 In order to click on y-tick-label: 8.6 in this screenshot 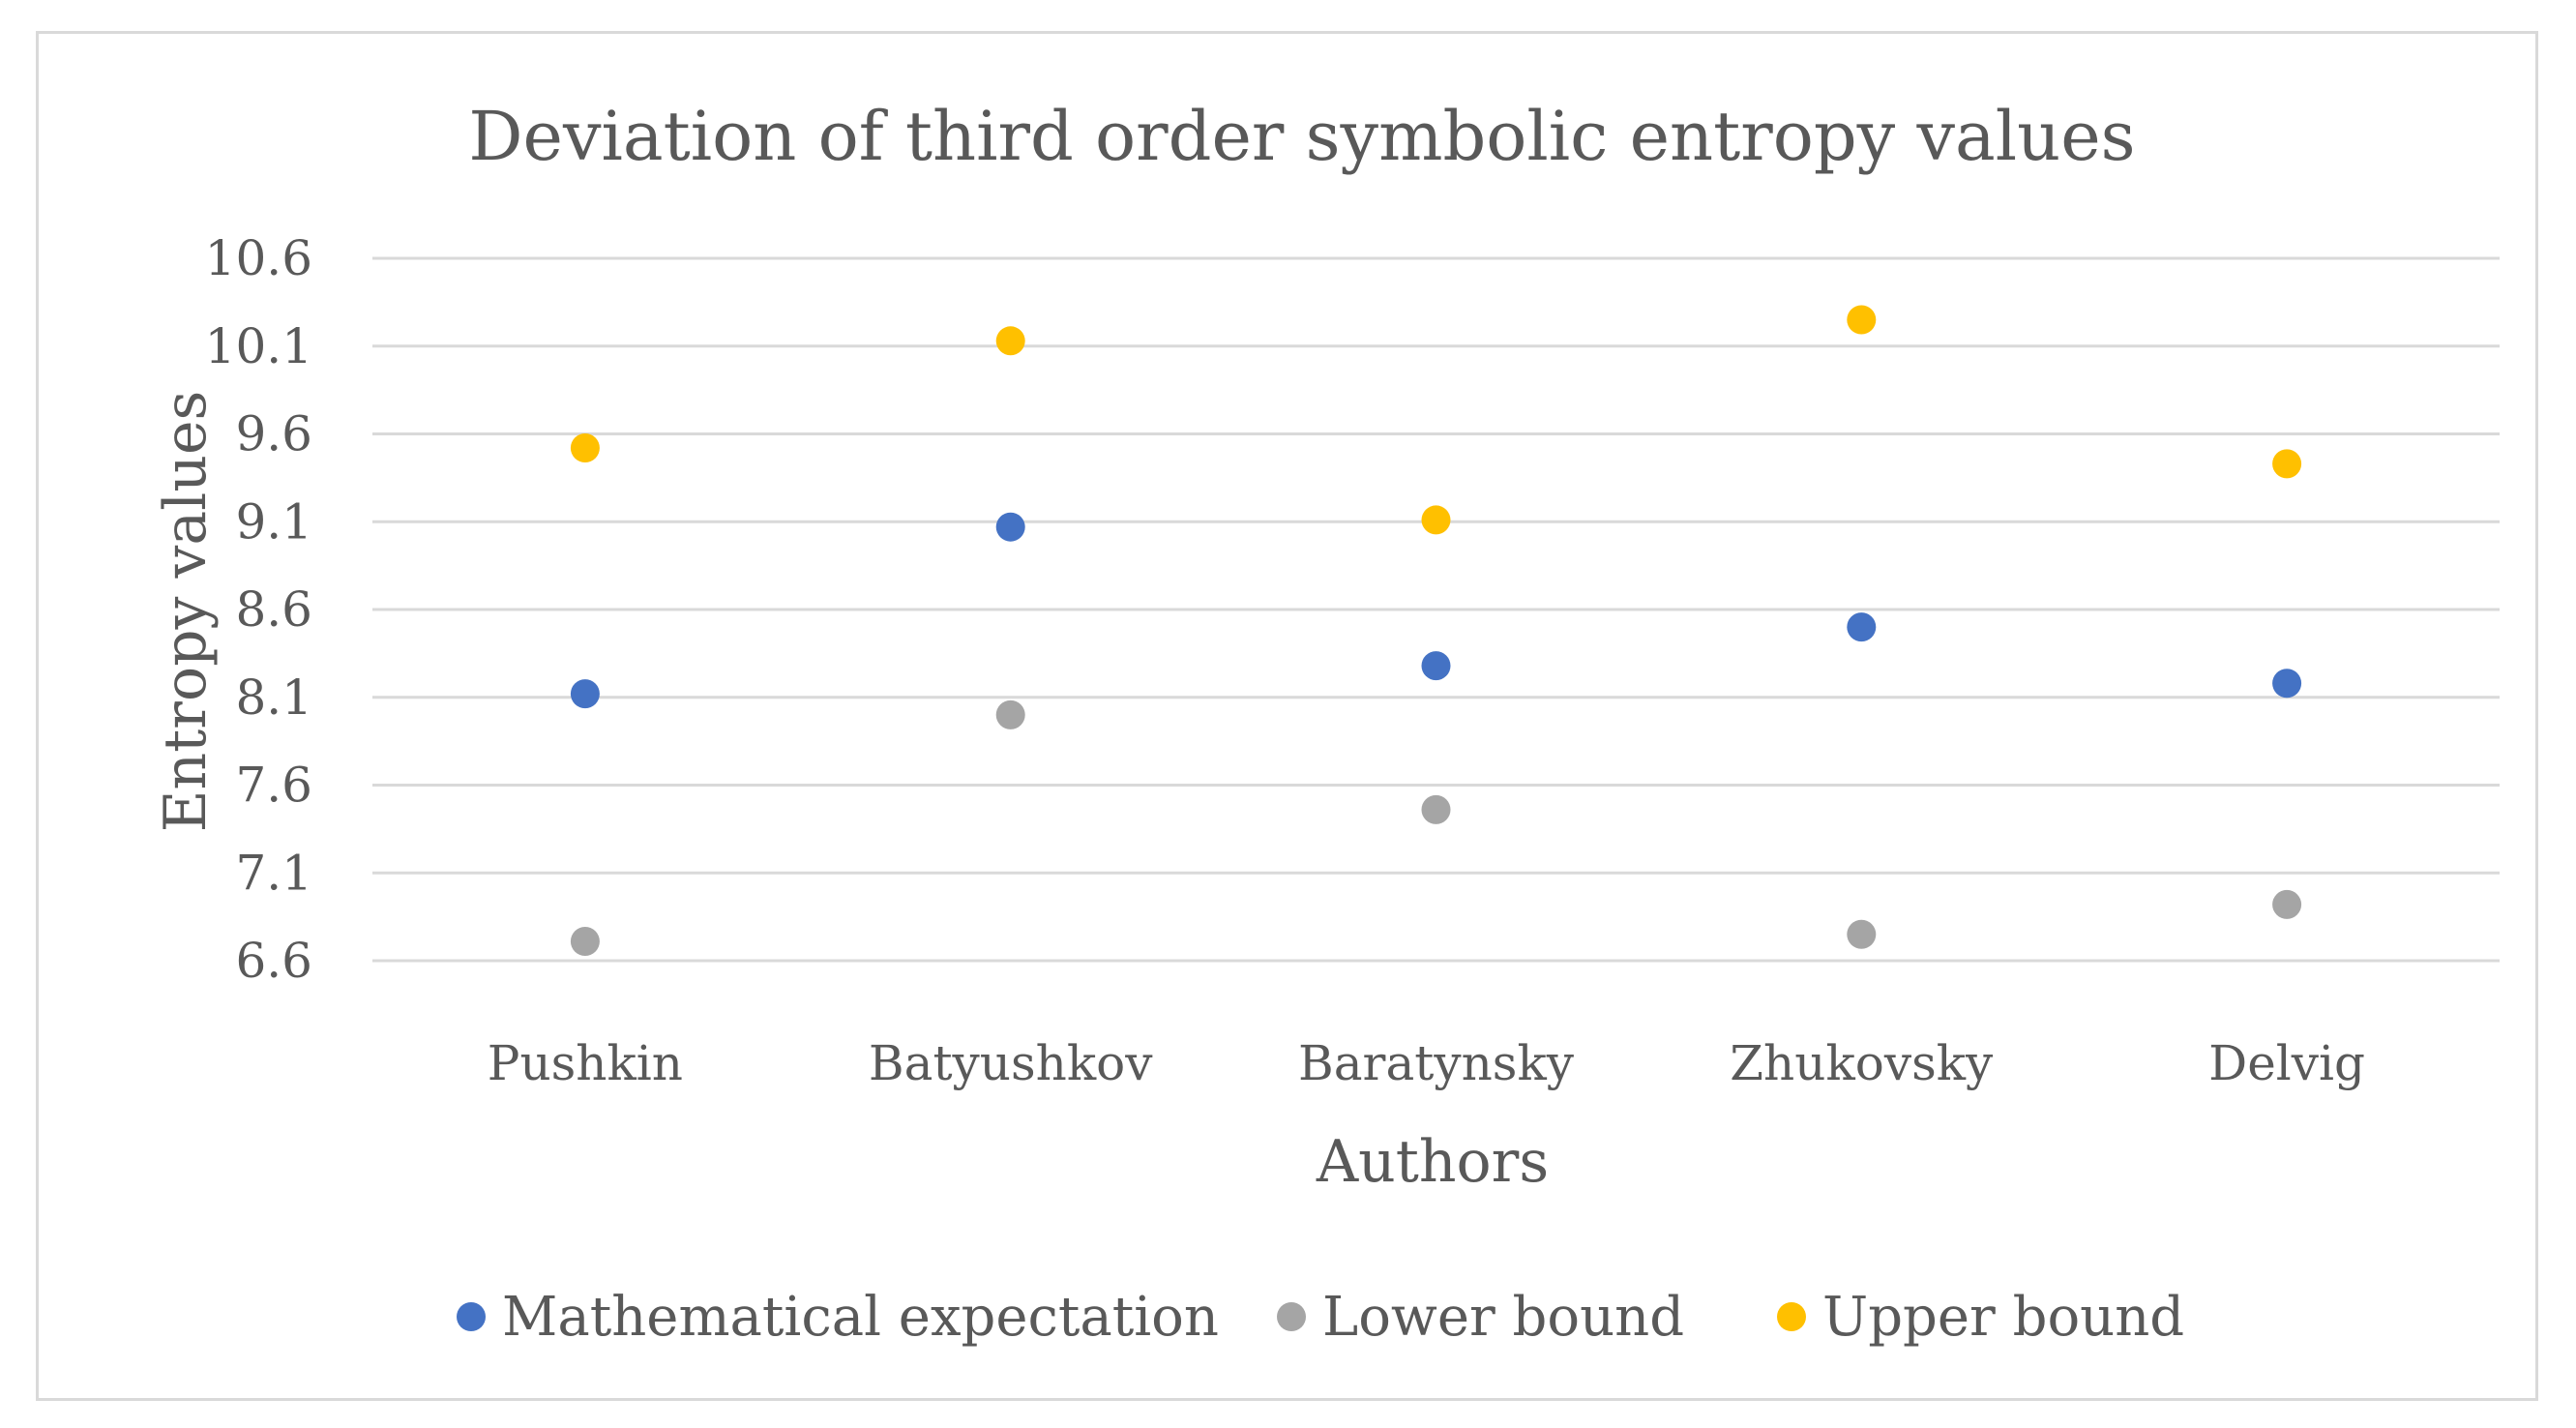, I will do `click(273, 610)`.